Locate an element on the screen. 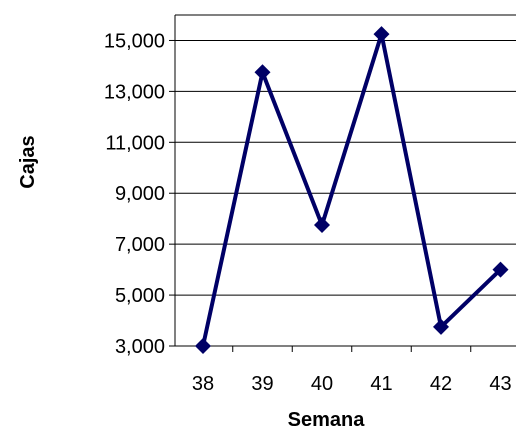 Image resolution: width=518 pixels, height=435 pixels. y-tick-labels: 3,000 5,000 7,000 9,000 11,000 13,000 15,000 is located at coordinates (134, 194).